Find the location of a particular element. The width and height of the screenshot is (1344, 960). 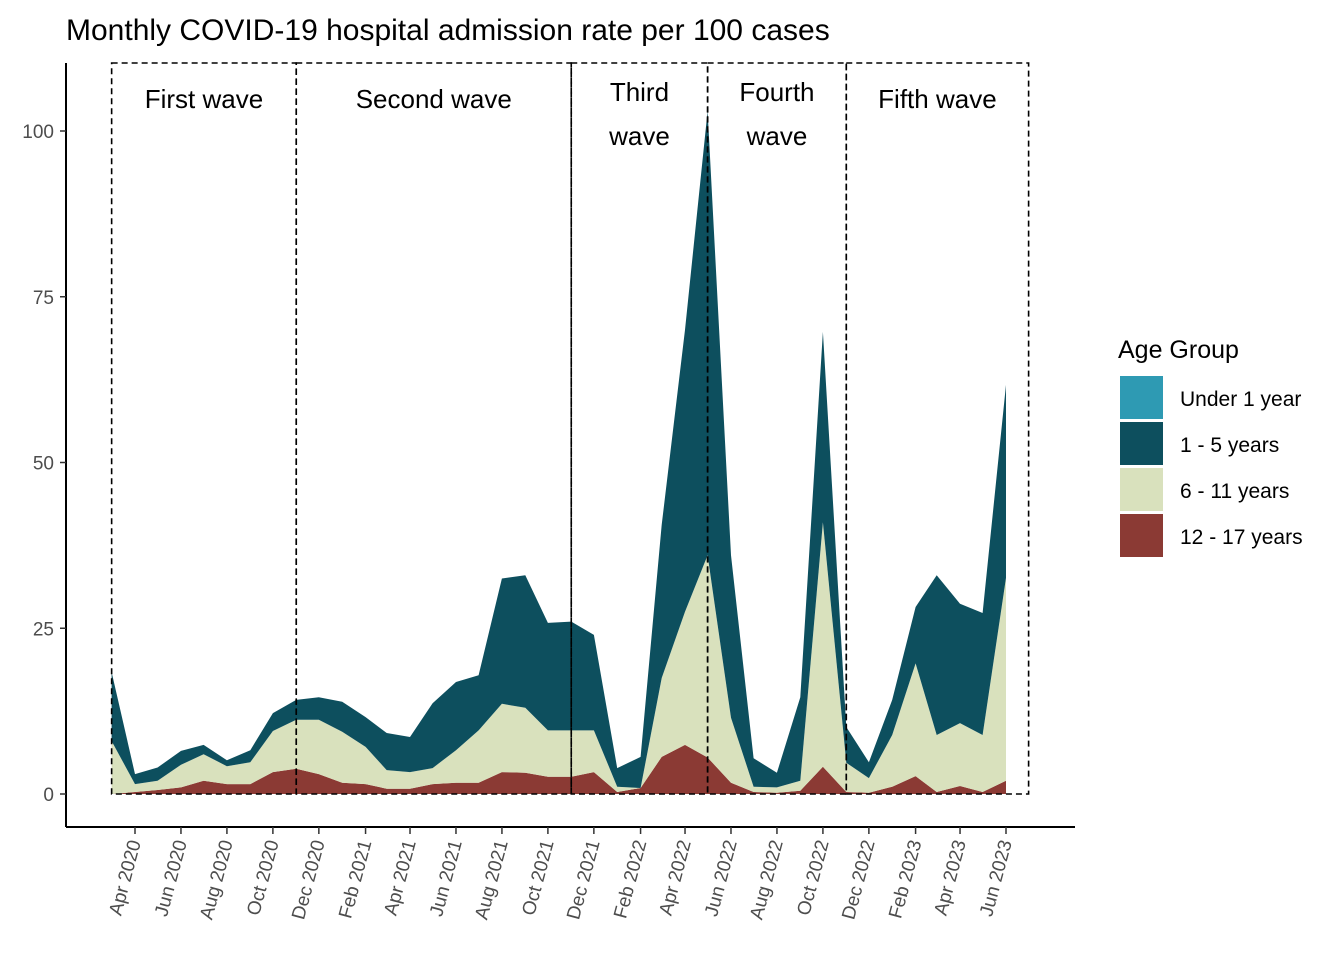

wave-label: Third wave is located at coordinates (639, 114).